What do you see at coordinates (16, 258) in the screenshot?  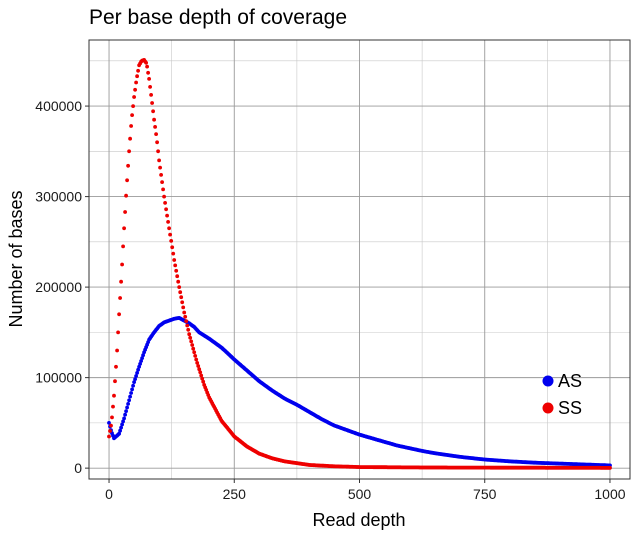 I see `y-axis-label: Number of bases` at bounding box center [16, 258].